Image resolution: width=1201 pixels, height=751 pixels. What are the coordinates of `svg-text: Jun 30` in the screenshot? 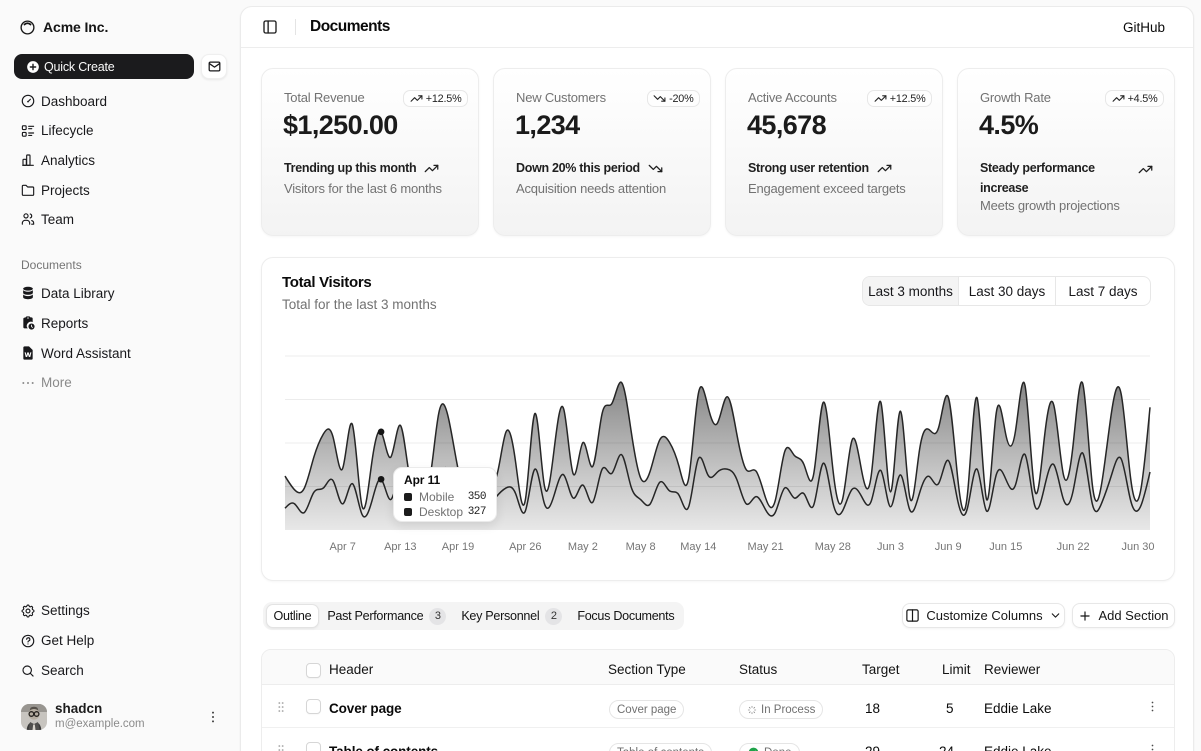 It's located at (1137, 547).